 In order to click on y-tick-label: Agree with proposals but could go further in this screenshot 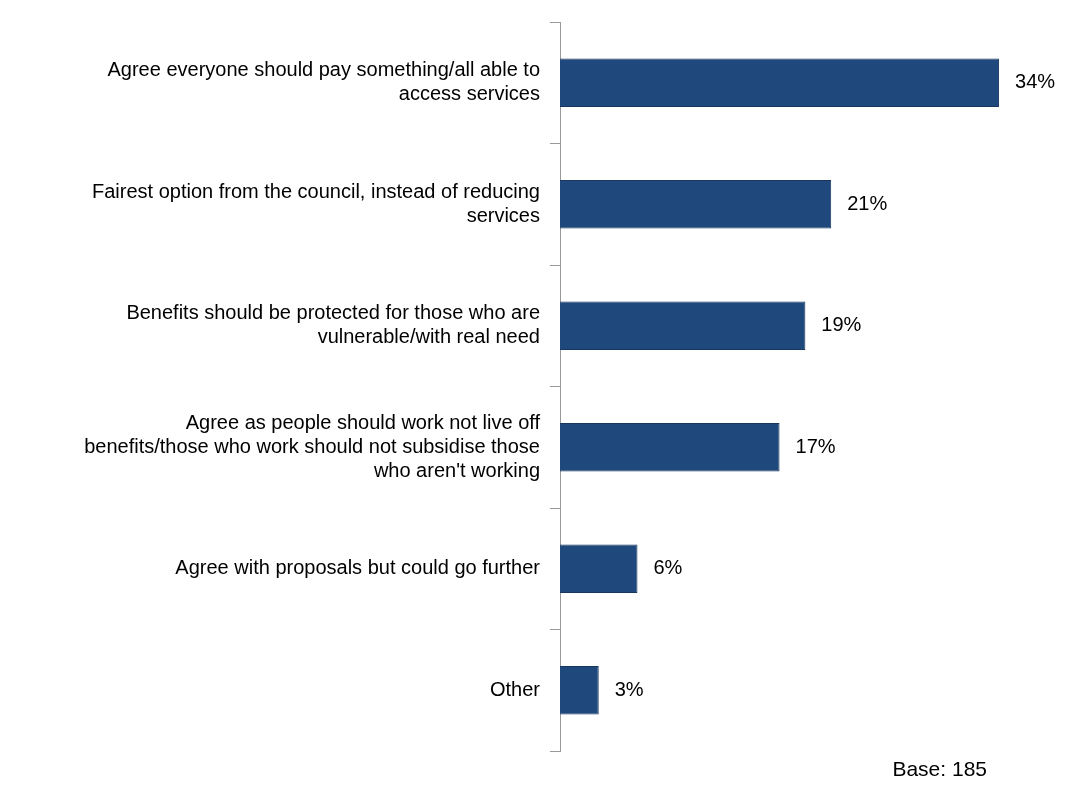, I will do `click(358, 567)`.